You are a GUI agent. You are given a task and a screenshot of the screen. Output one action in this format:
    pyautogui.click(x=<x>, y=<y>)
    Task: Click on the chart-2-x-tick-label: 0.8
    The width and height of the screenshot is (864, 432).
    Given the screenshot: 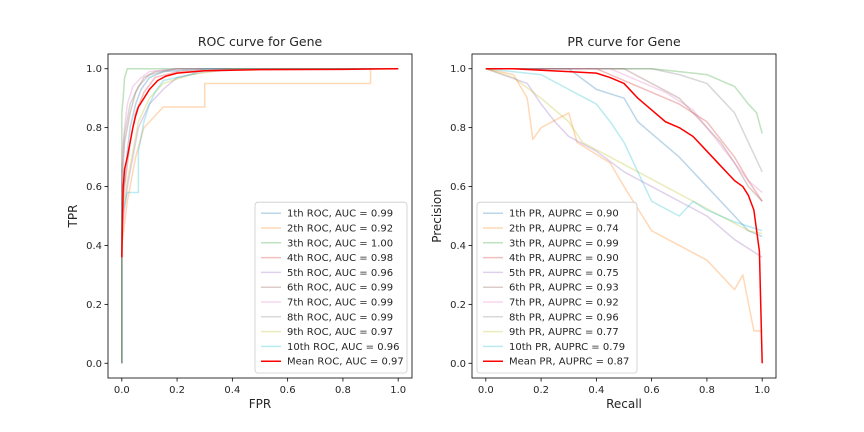 What is the action you would take?
    pyautogui.click(x=707, y=390)
    